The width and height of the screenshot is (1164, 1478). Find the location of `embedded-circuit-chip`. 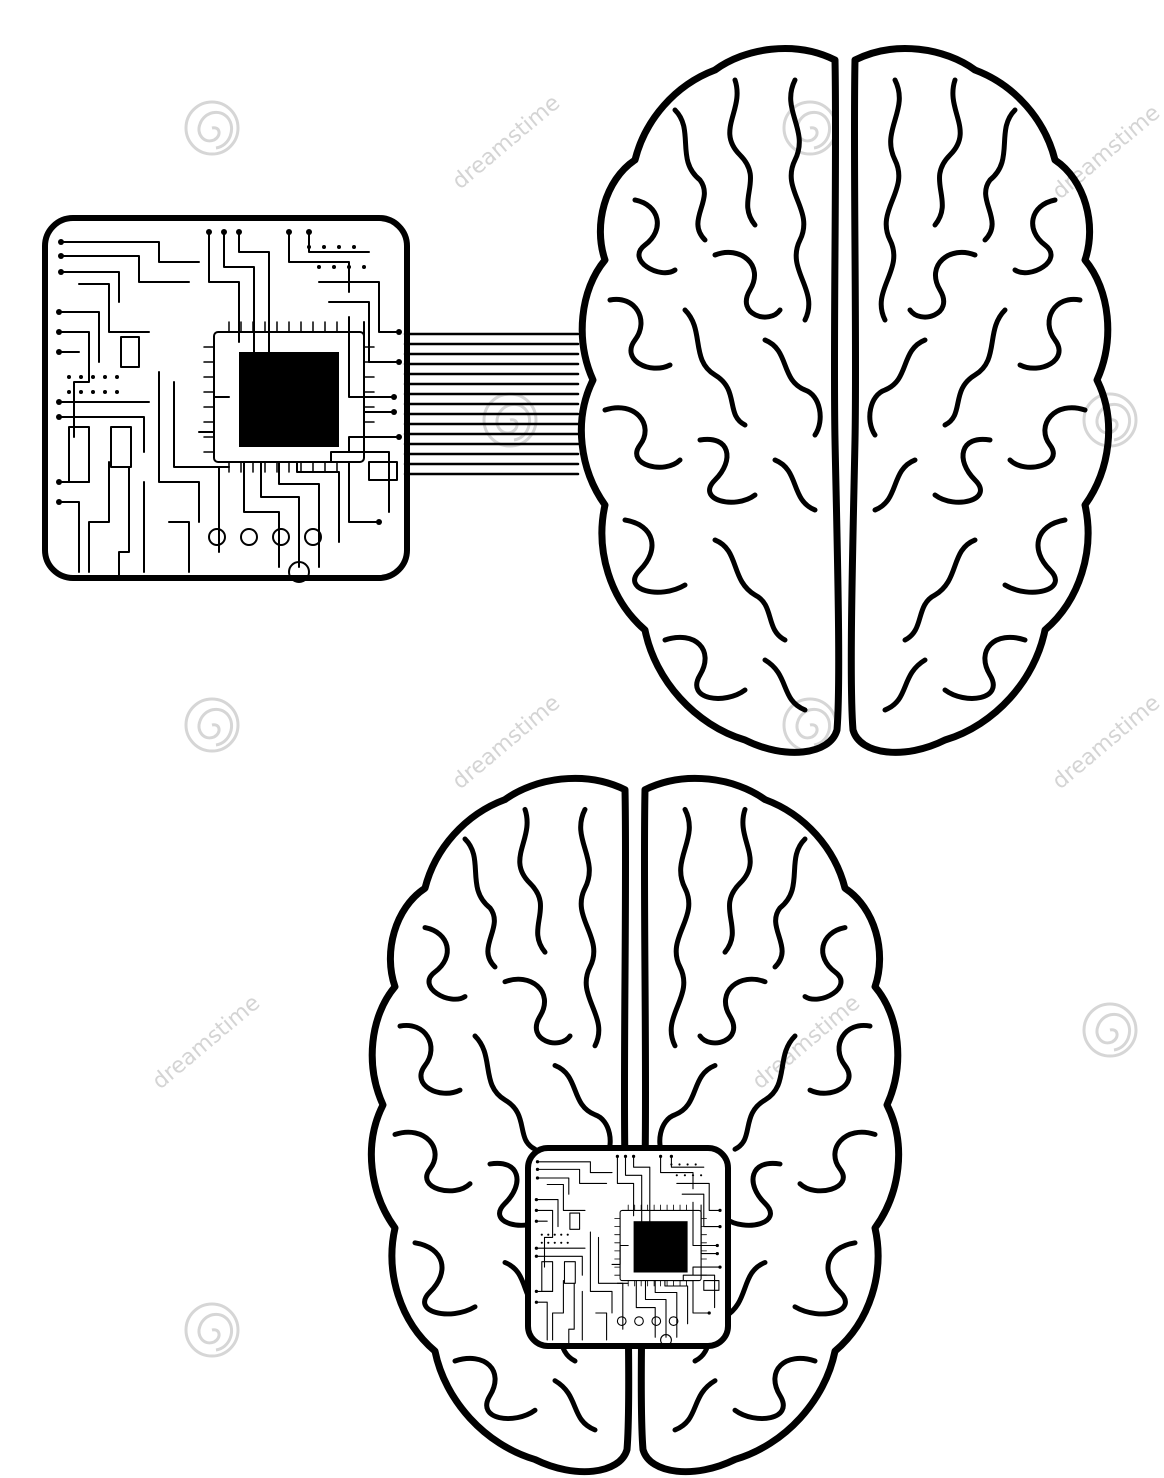

embedded-circuit-chip is located at coordinates (628, 1247).